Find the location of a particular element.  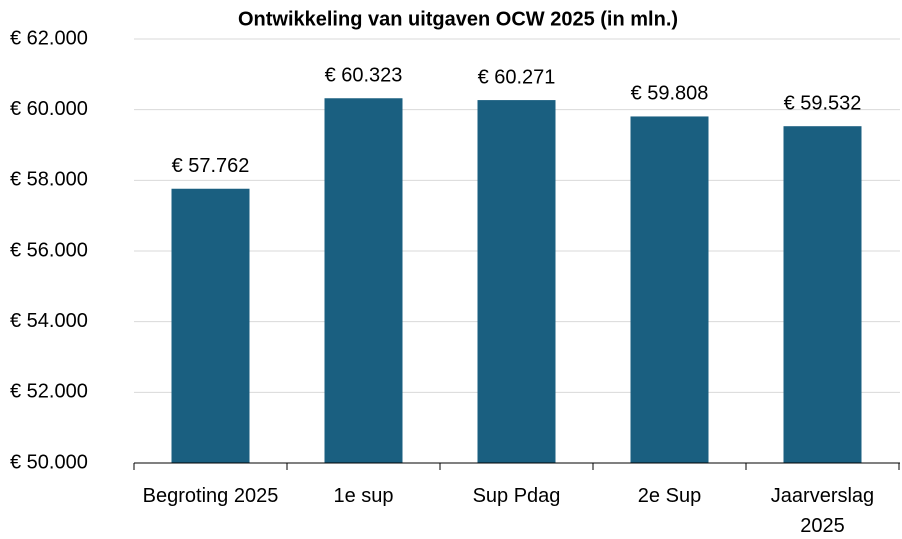

y-tick-label: € 56.000 is located at coordinates (49, 250).